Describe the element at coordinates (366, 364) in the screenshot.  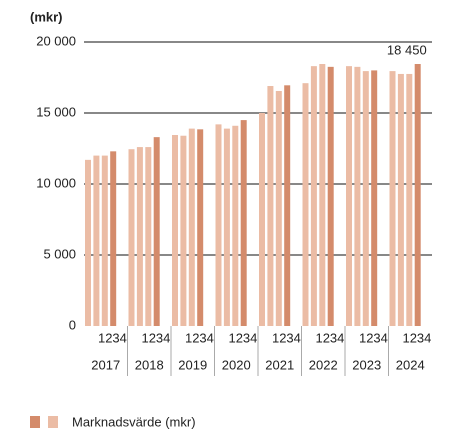
I see `group-label: 2023` at that location.